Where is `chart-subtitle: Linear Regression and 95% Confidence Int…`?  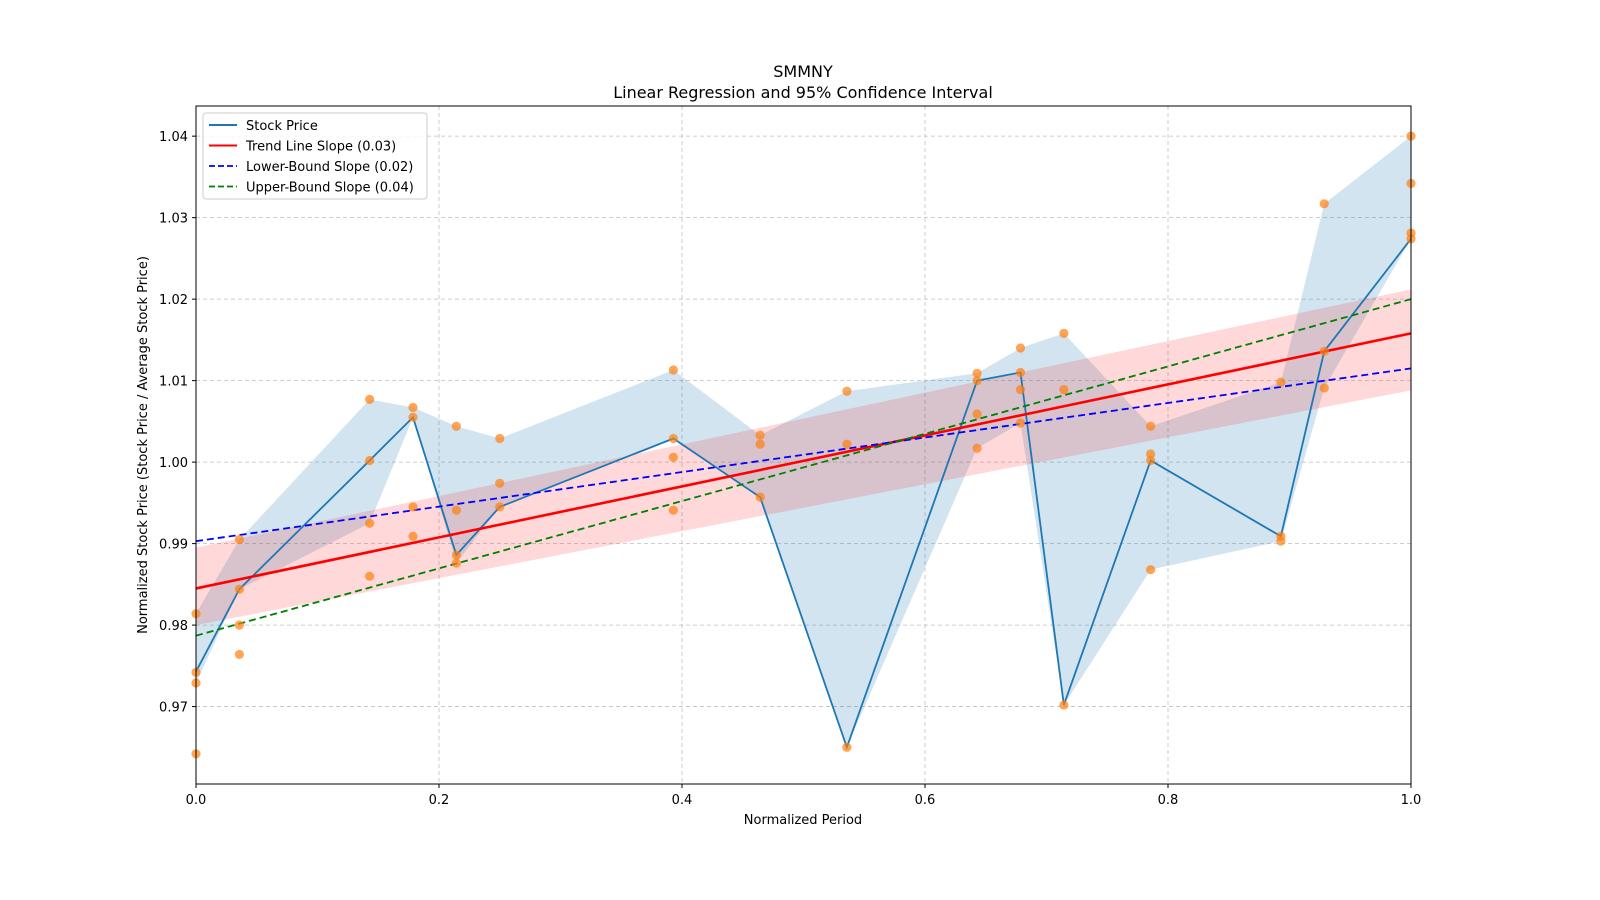
chart-subtitle: Linear Regression and 95% Confidence Int… is located at coordinates (803, 92).